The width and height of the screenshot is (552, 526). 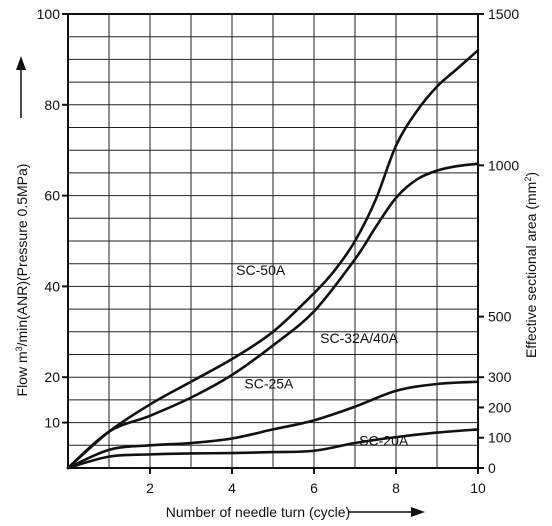 I want to click on left-tick-label: 100, so click(x=49, y=14).